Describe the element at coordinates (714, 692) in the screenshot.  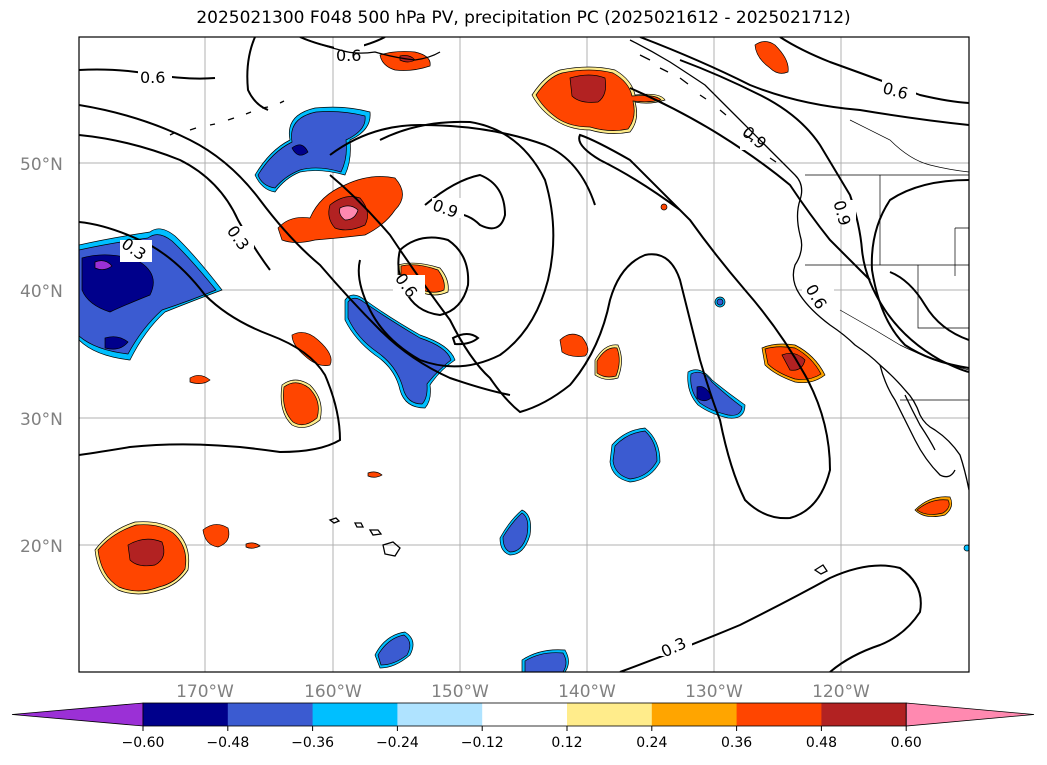
I see `lon-label: 130°W` at that location.